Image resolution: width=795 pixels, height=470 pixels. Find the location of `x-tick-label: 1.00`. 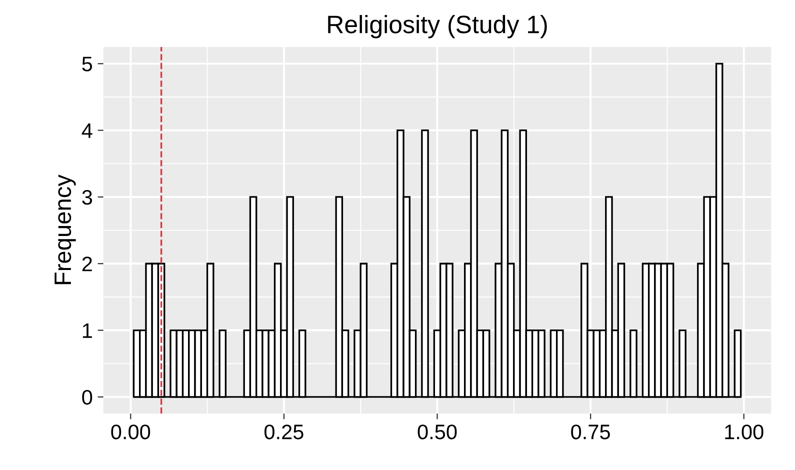

x-tick-label: 1.00 is located at coordinates (744, 432).